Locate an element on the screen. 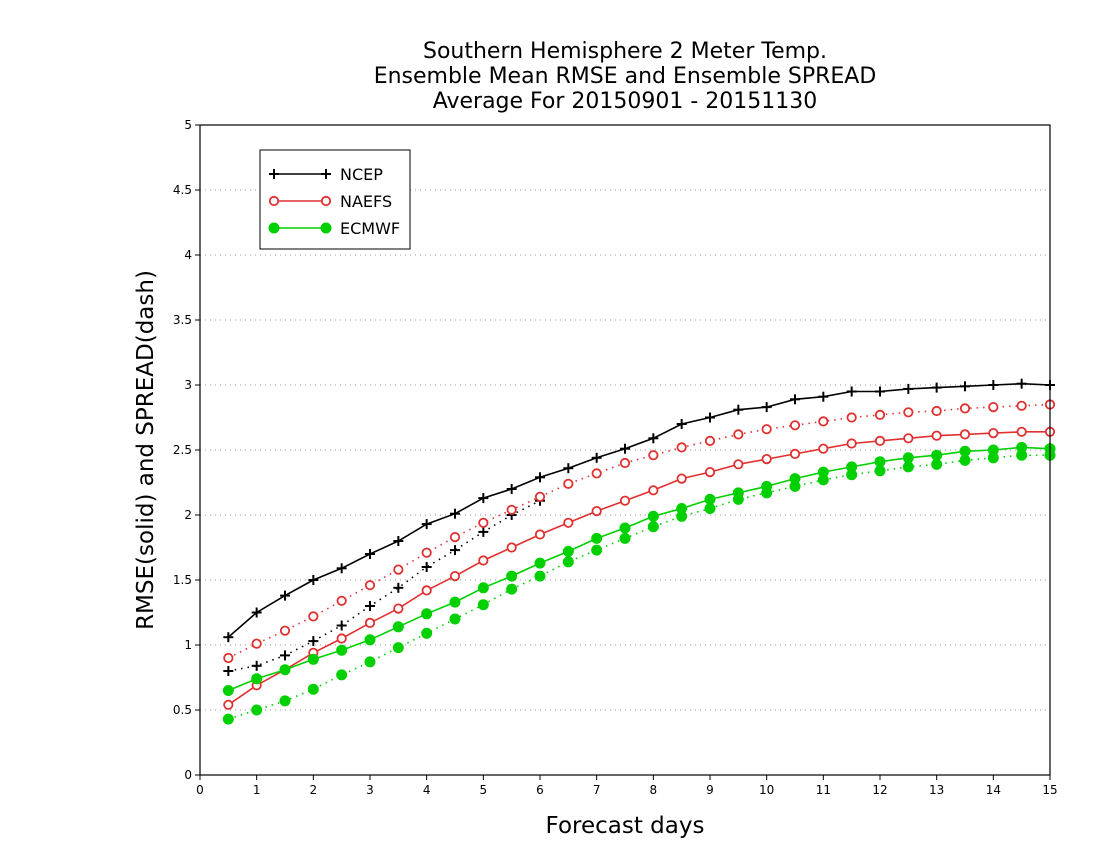  chart-title-line-3: Average For 20150901 - 20151130 is located at coordinates (625, 101).